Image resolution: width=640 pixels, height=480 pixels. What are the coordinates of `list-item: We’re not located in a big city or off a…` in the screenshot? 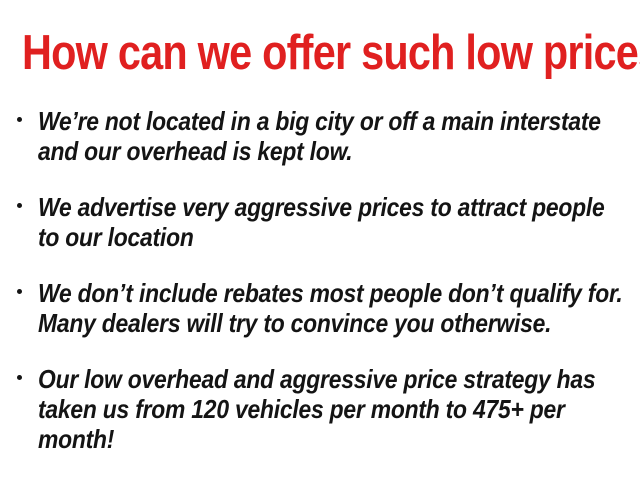 It's located at (321, 136).